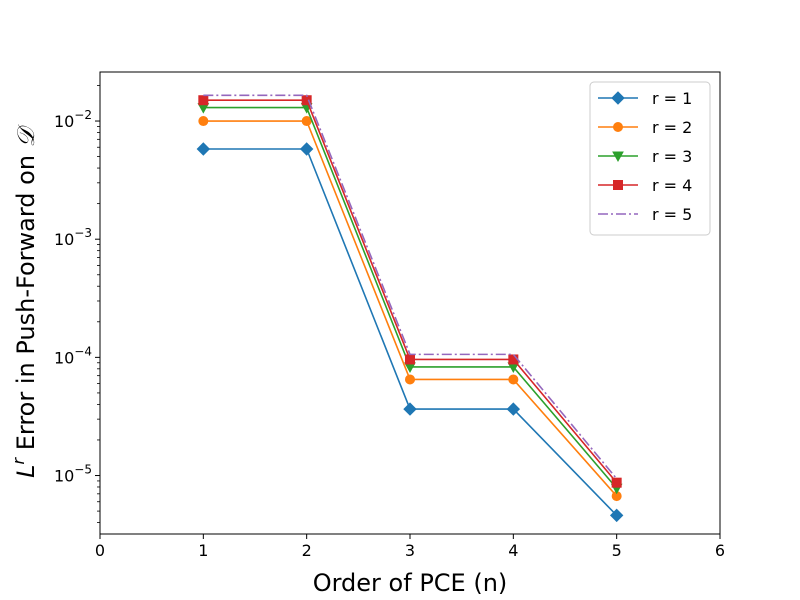 The image size is (800, 600). I want to click on x-tick-label: 0, so click(100, 550).